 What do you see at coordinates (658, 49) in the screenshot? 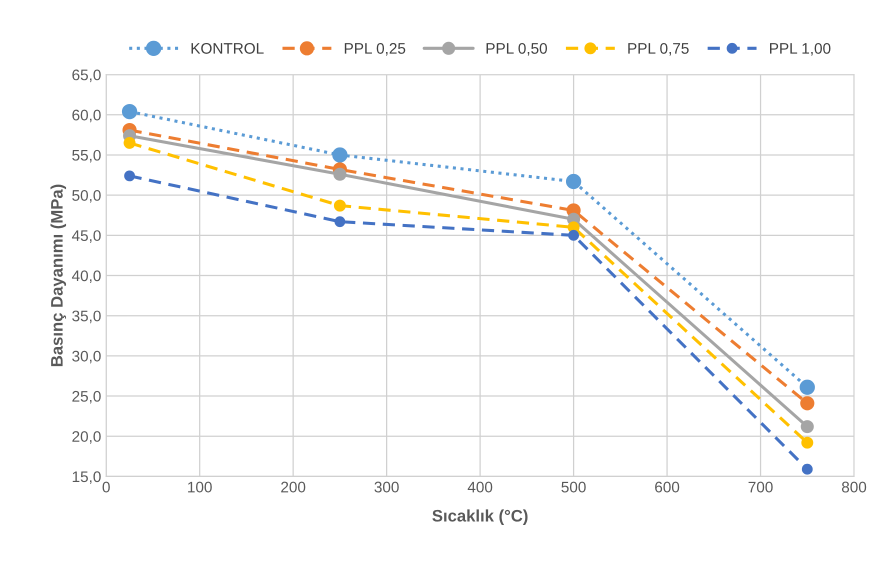
I see `legend-label: PPL 0,75` at bounding box center [658, 49].